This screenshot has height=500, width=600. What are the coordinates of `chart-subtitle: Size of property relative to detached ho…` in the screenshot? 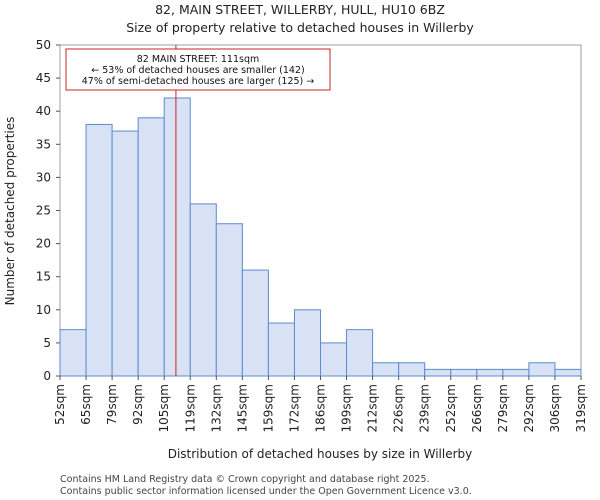 It's located at (300, 27).